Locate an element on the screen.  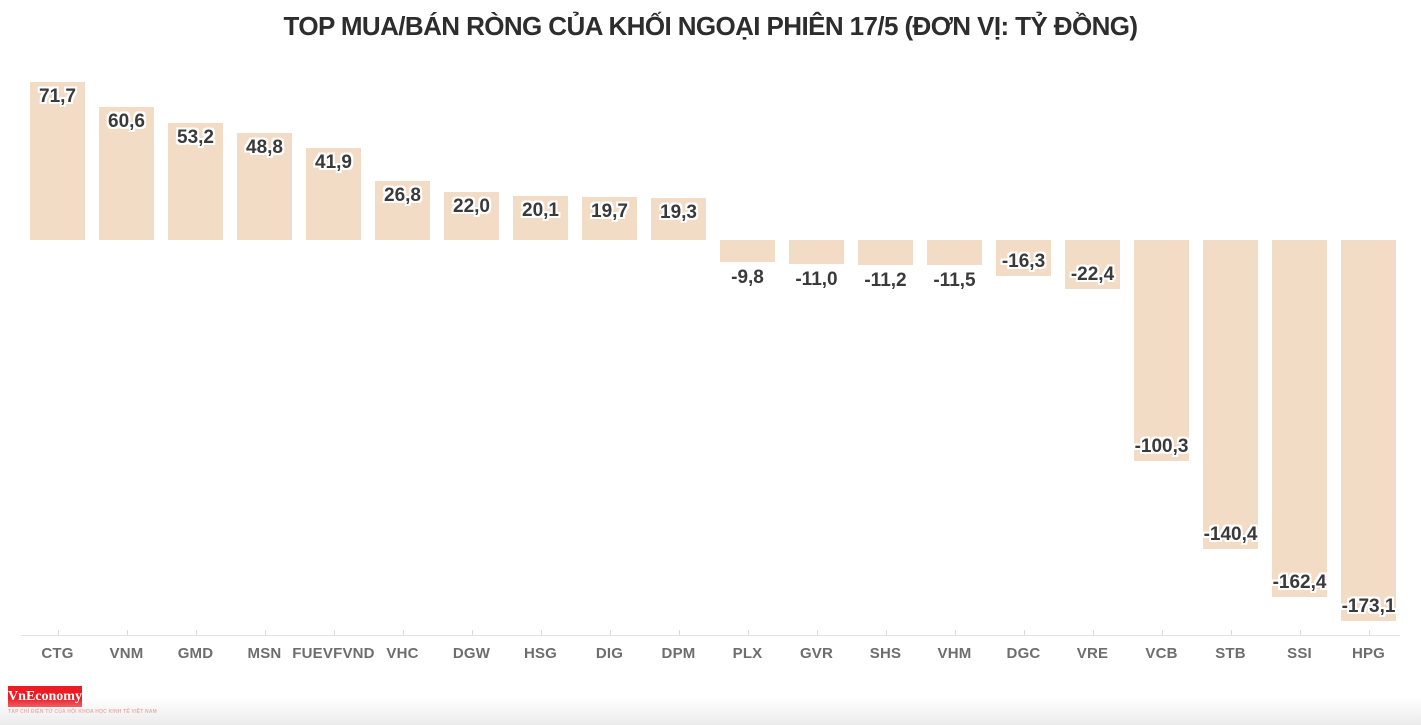
bar-value-VHM: -11,5 is located at coordinates (954, 281).